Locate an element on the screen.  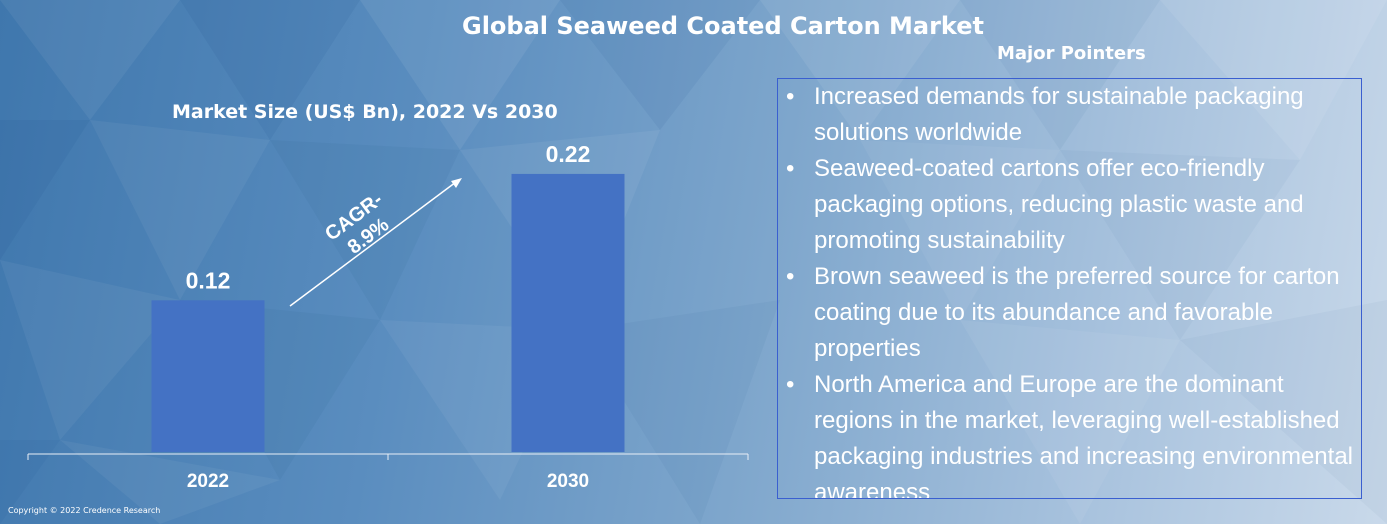
page-title: Global Seaweed Coated Carton Market is located at coordinates (723, 26).